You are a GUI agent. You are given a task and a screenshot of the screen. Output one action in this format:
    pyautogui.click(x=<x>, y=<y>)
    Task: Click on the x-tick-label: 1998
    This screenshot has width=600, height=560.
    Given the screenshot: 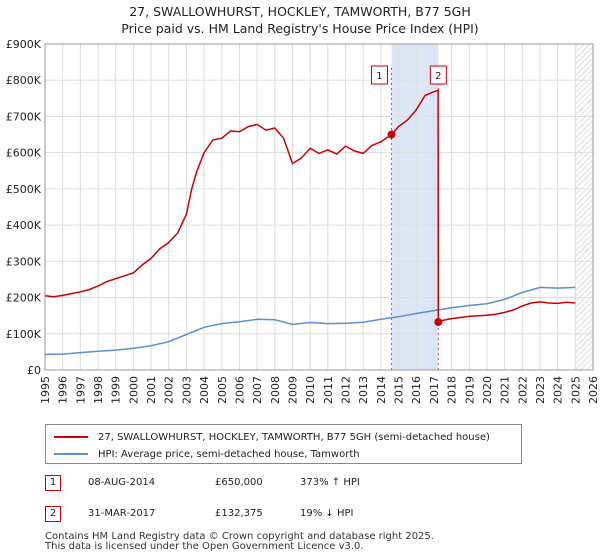 What is the action you would take?
    pyautogui.click(x=98, y=390)
    